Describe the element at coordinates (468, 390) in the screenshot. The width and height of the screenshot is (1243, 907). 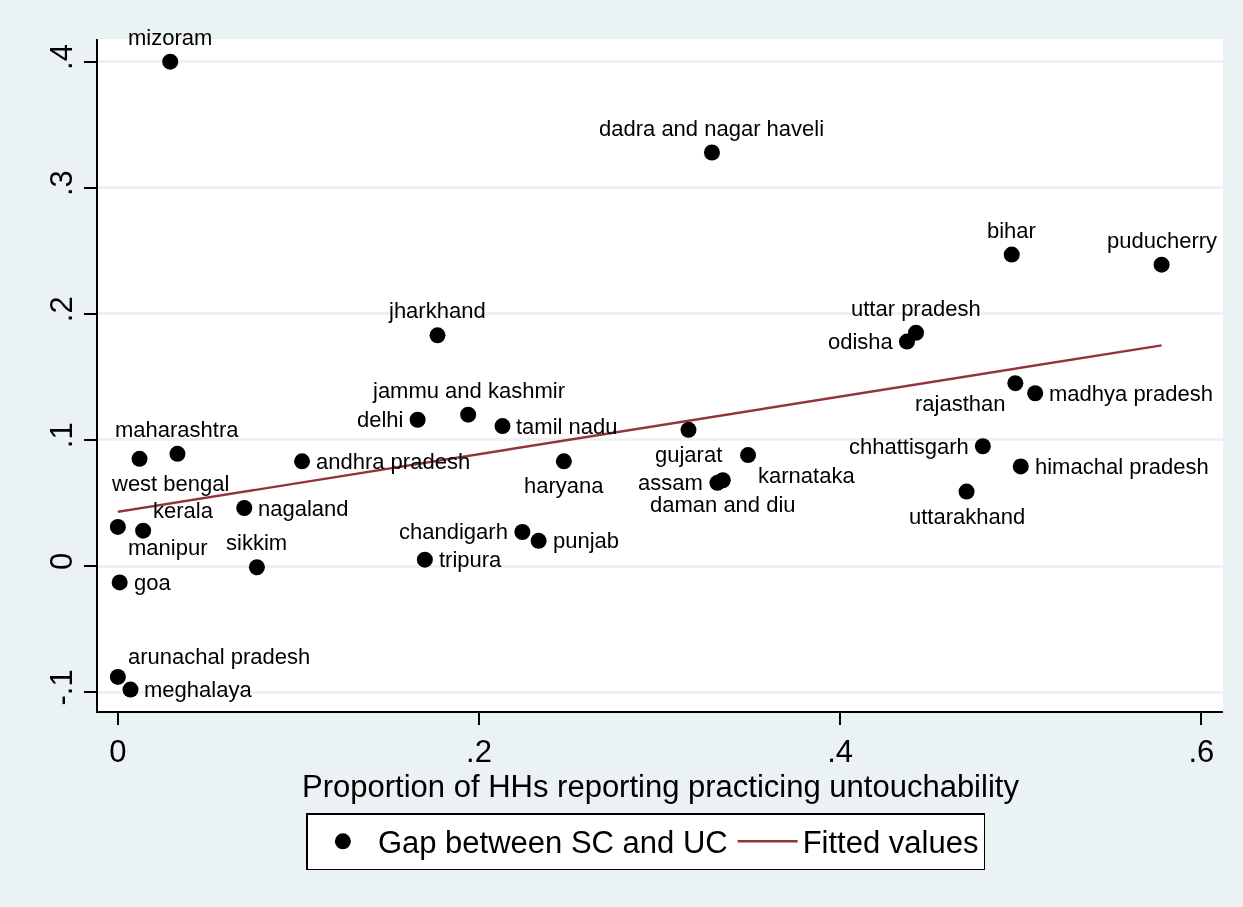
I see `annotation: jammu and kashmir` at that location.